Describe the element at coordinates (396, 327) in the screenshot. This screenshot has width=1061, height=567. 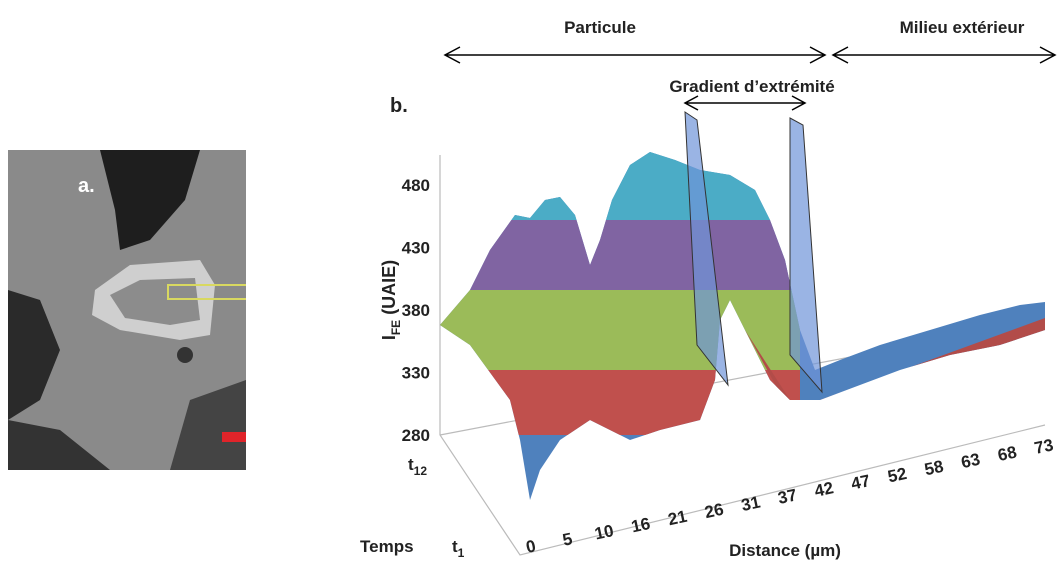
I see `y-title-sub: FE` at that location.